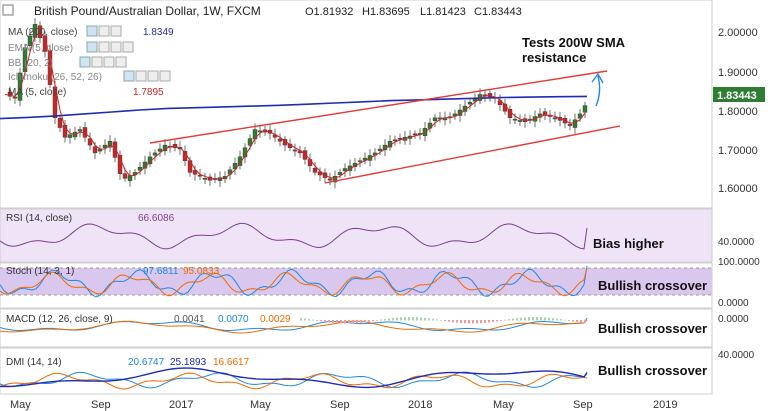  I want to click on rsi-panel, so click(356, 235).